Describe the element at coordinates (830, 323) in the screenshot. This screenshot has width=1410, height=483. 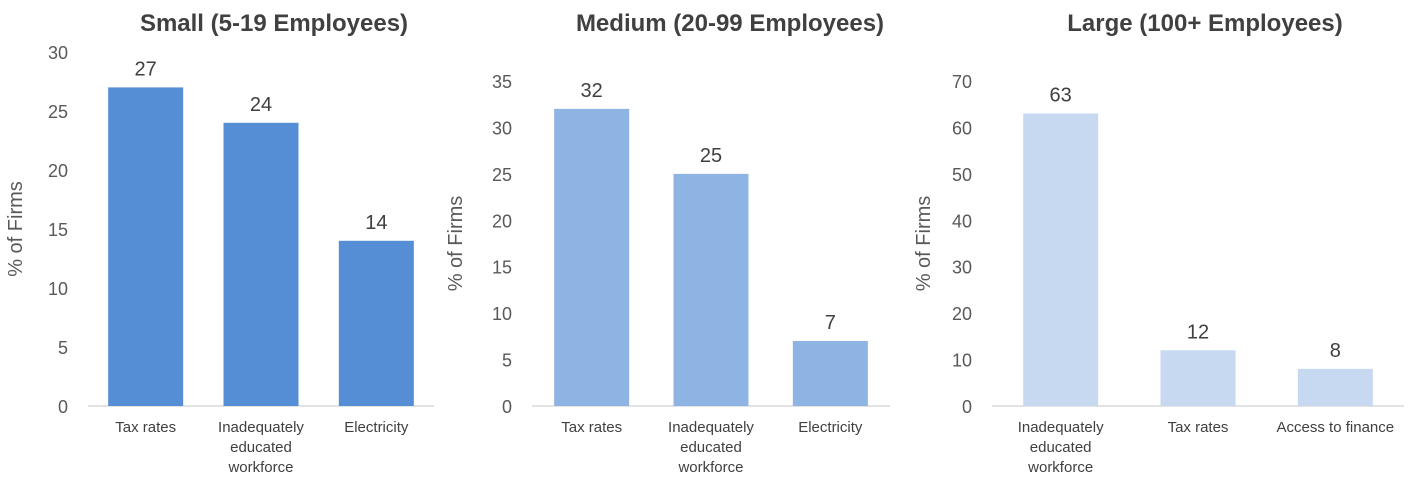
I see `data-label: 7` at that location.